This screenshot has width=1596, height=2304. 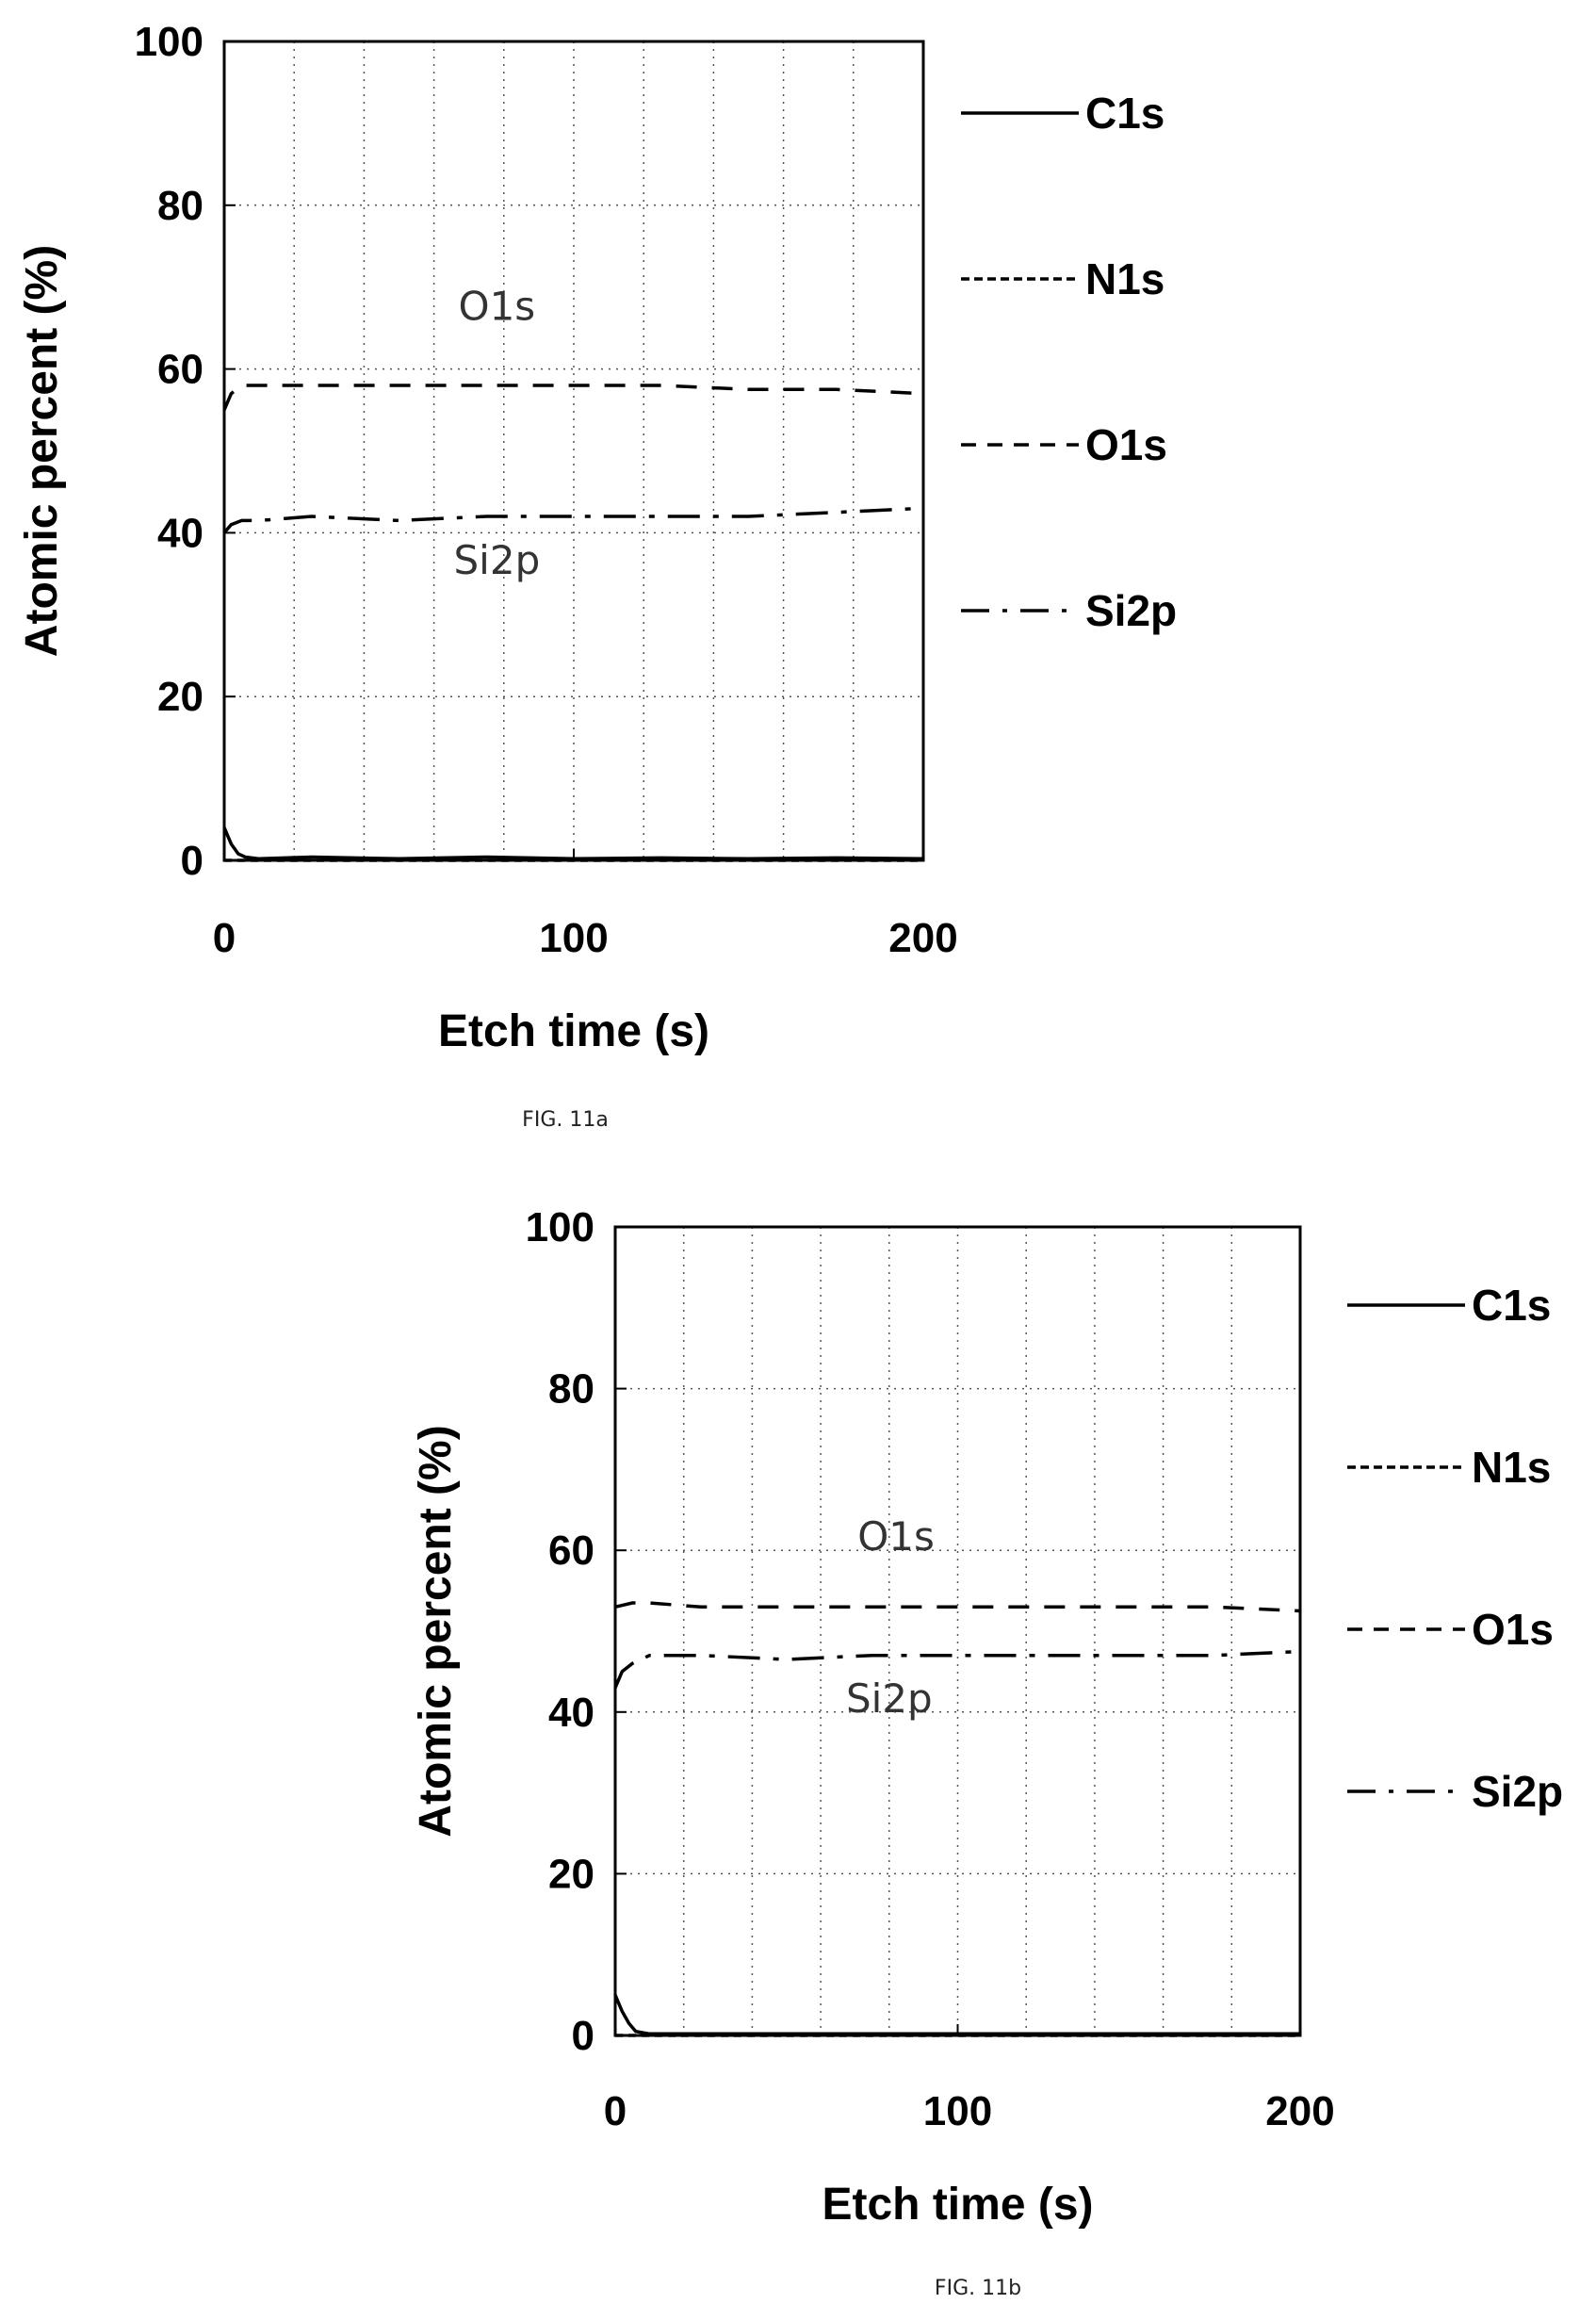 I want to click on figure-caption: FIG. 11b, so click(x=978, y=2289).